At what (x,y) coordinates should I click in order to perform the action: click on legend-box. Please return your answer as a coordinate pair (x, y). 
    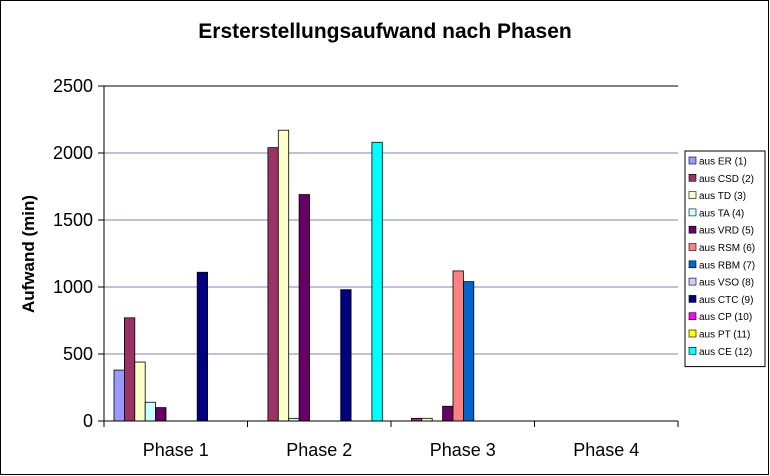
    Looking at the image, I should click on (725, 259).